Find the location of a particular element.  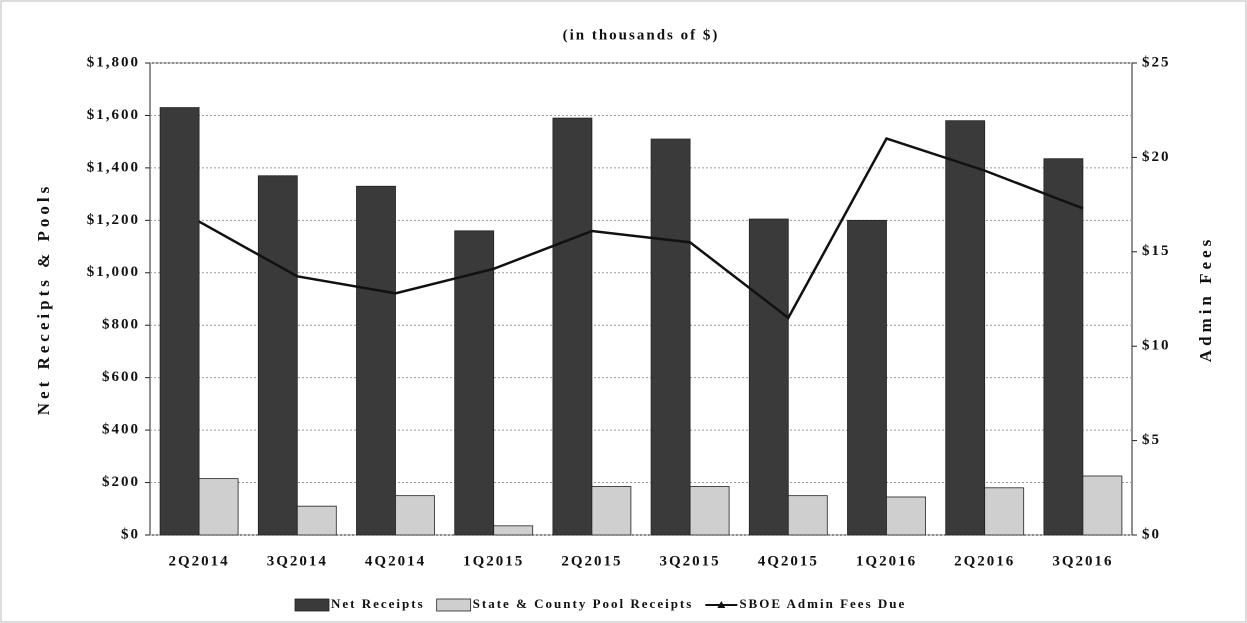

x-tick-label: 1Q2016 is located at coordinates (886, 561).